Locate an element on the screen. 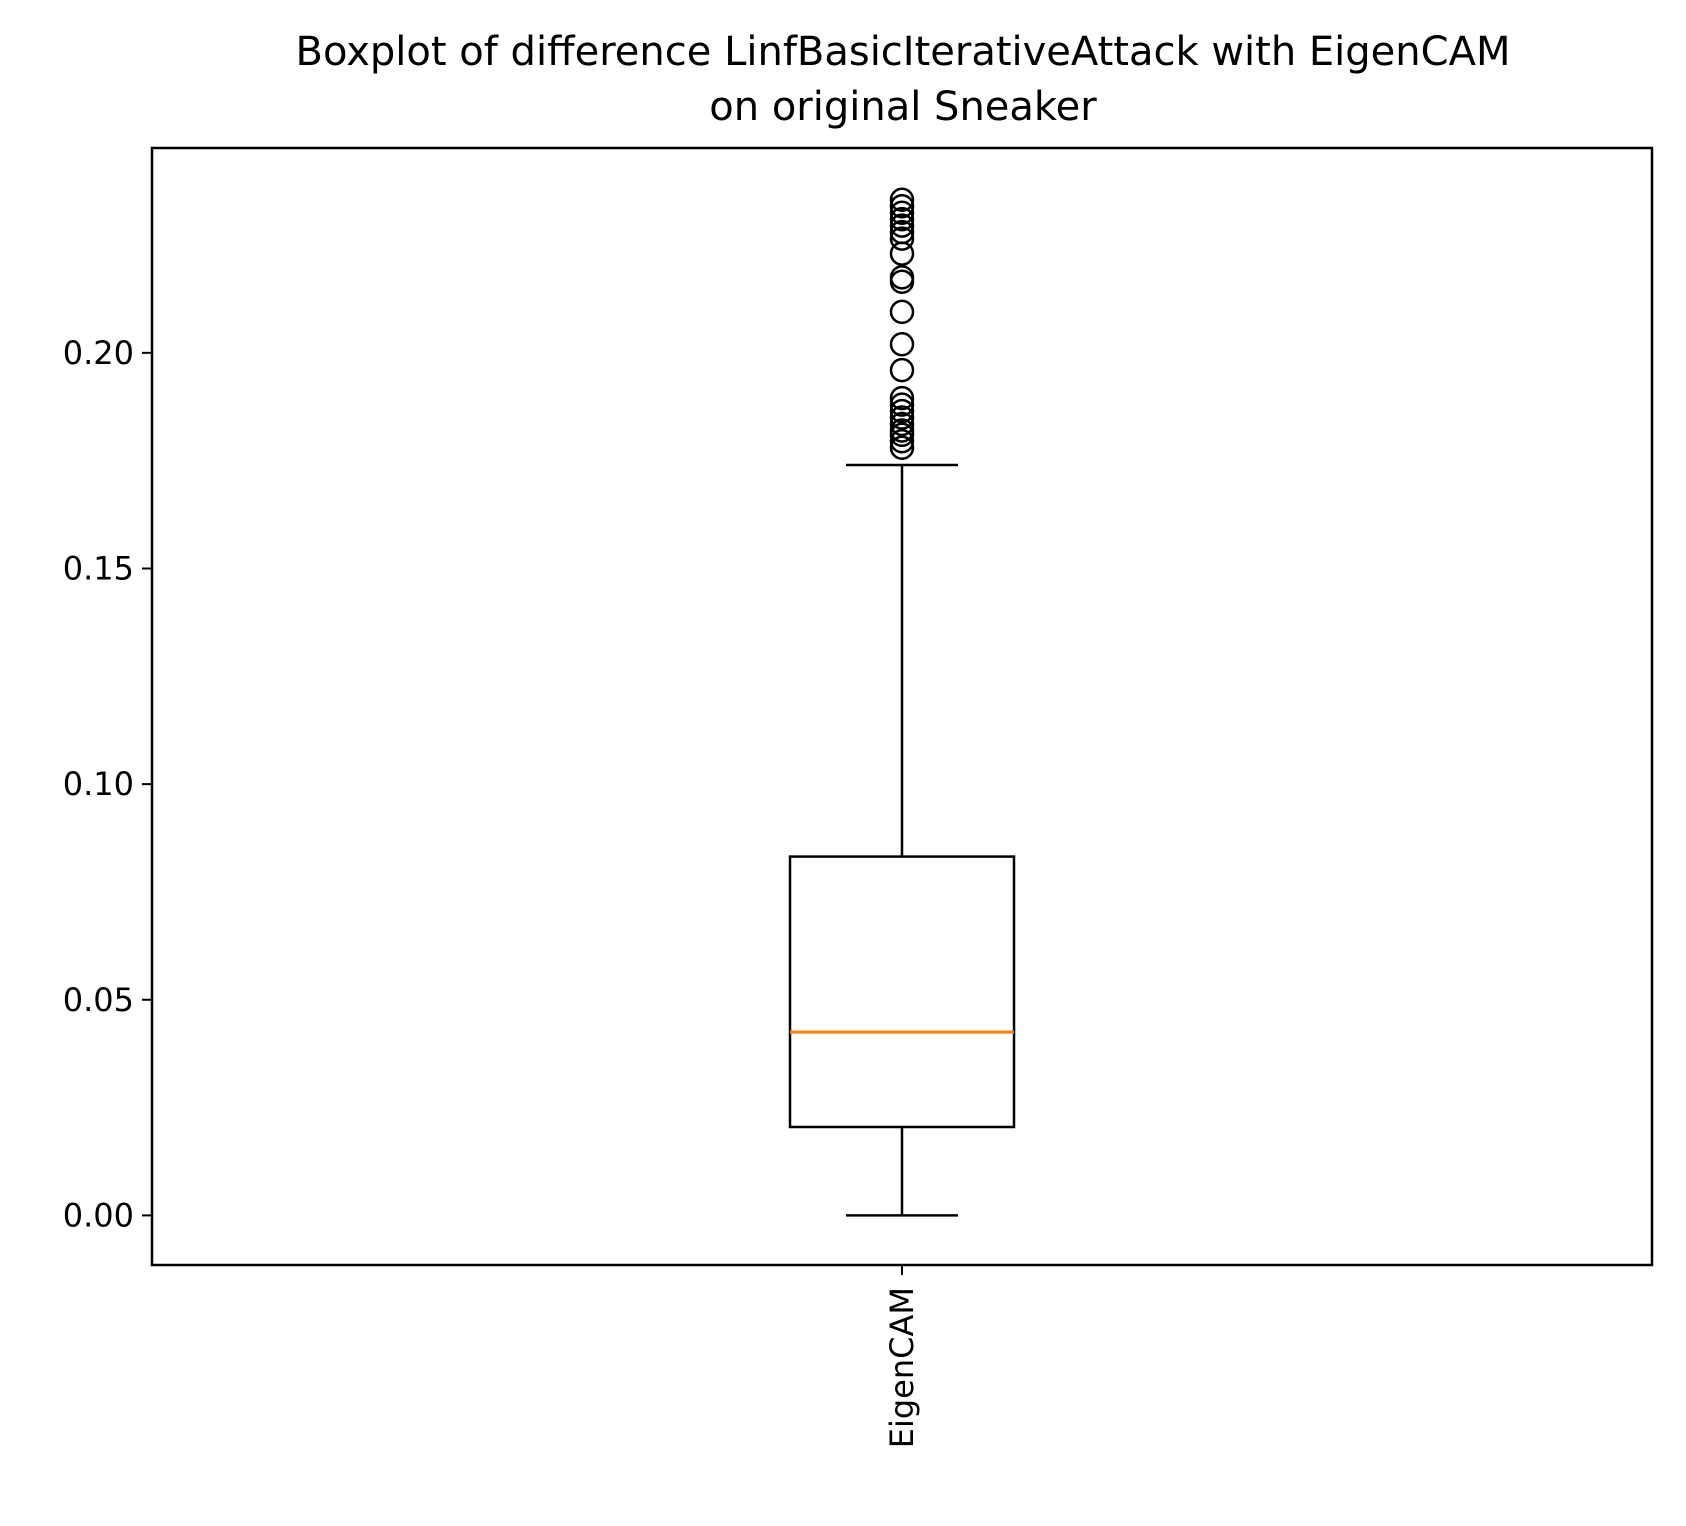 The image size is (1686, 1526). y-tick-label: 0.10 is located at coordinates (98, 784).